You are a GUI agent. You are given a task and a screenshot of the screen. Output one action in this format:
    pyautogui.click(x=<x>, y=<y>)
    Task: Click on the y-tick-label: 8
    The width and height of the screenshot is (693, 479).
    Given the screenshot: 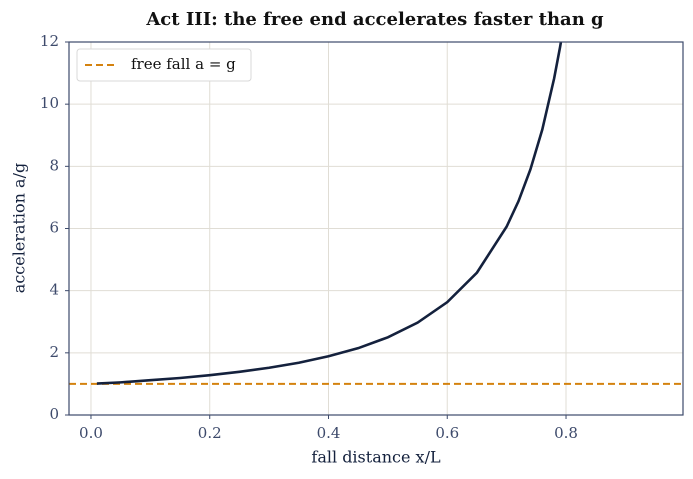 What is the action you would take?
    pyautogui.click(x=54, y=165)
    